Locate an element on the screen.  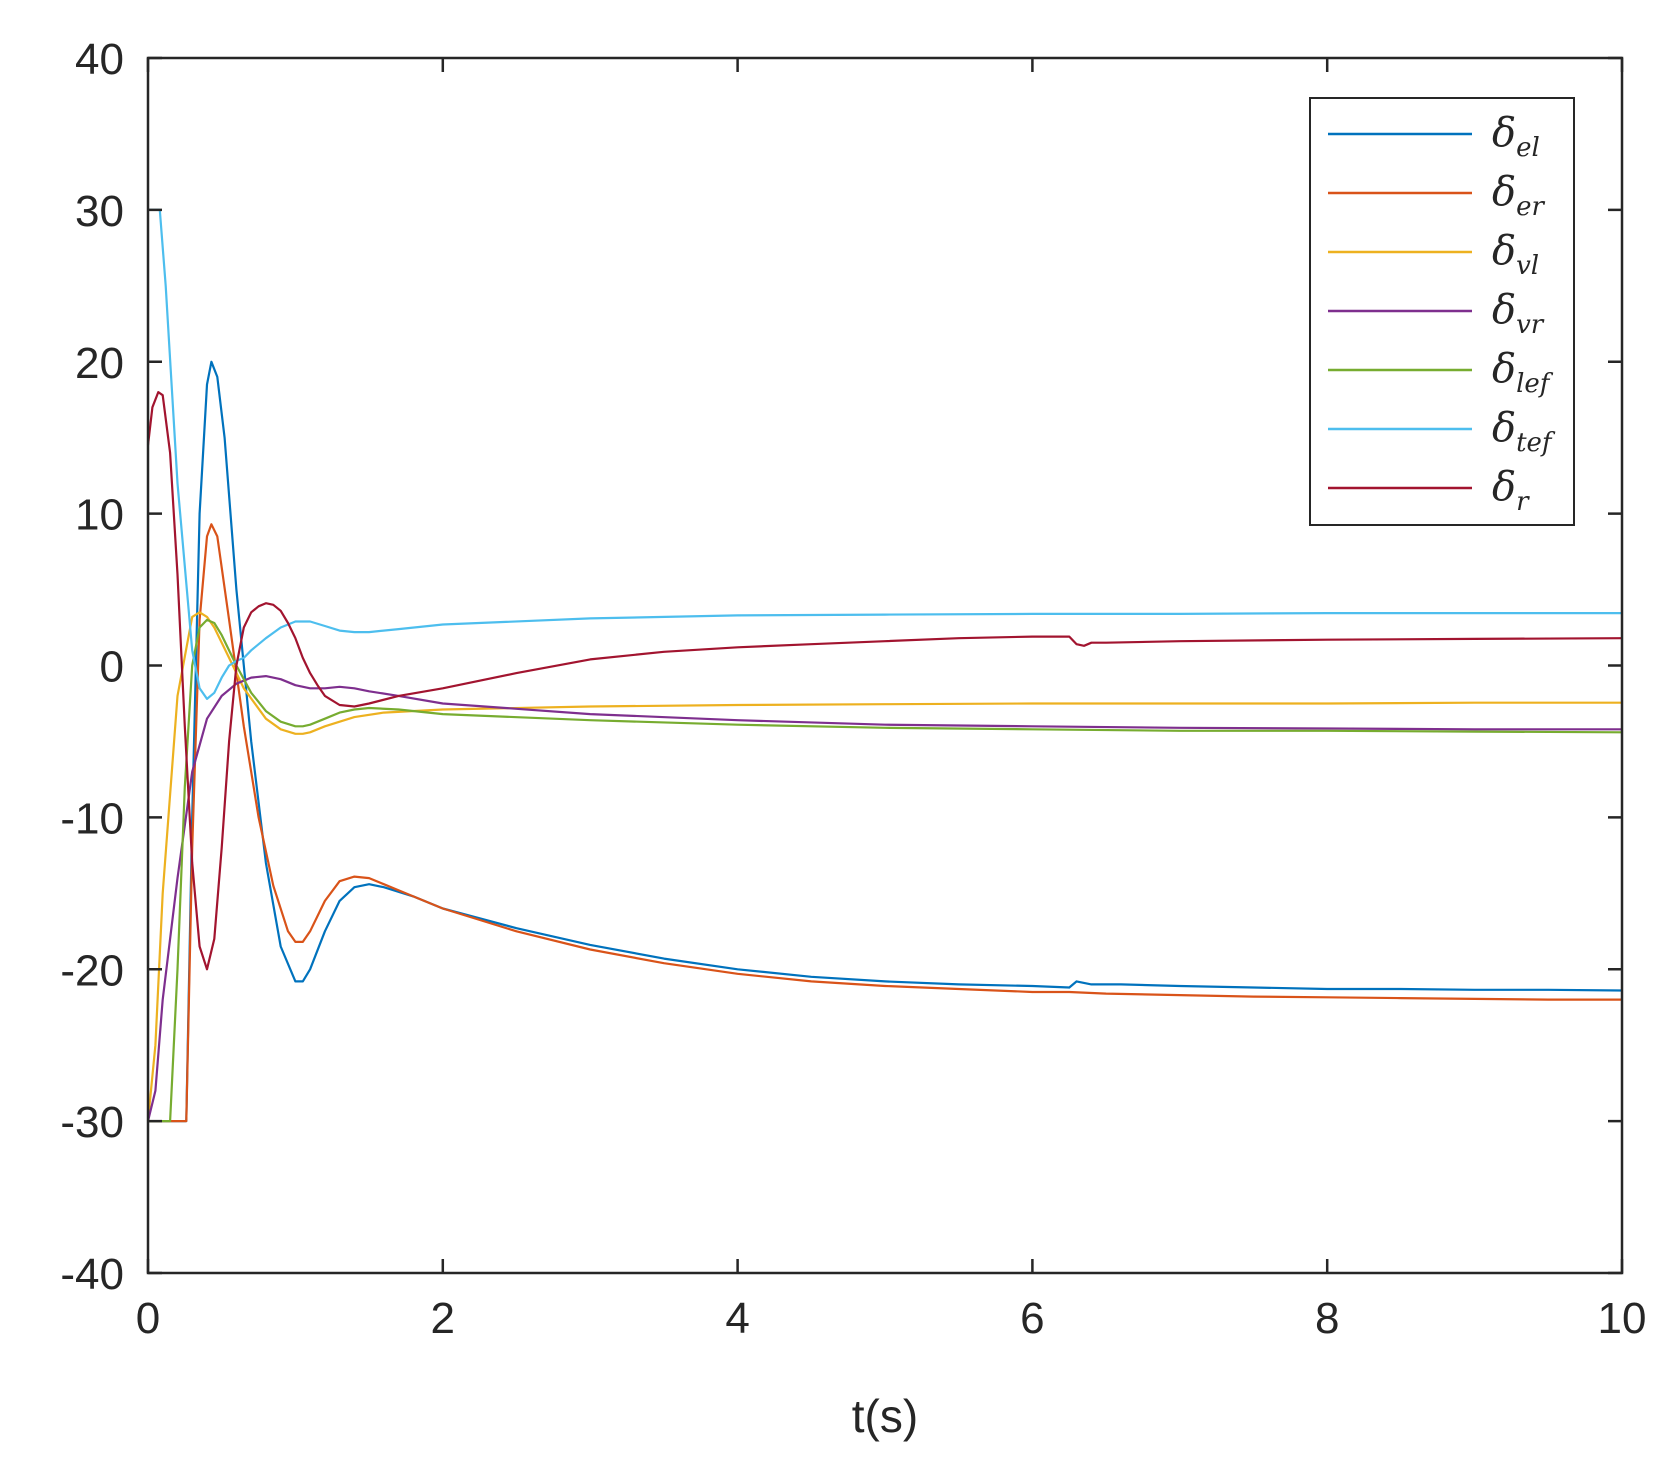
legend-subscript: el is located at coordinates (1528, 148).